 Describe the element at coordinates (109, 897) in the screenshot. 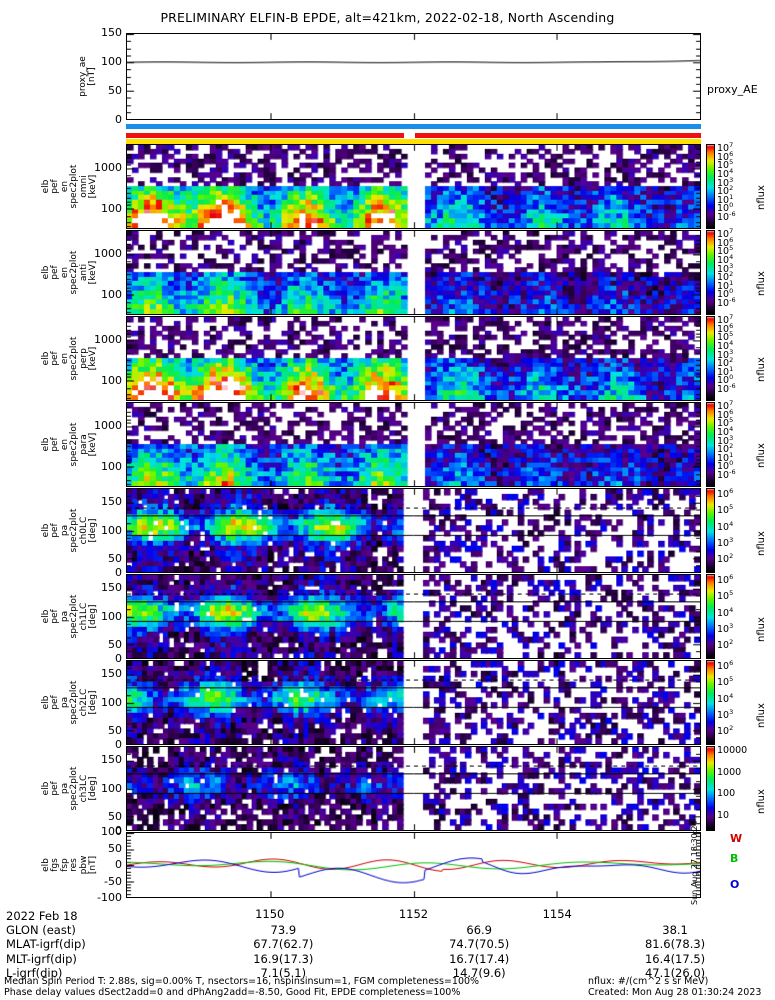

I see `ytick-fgm: -100` at that location.